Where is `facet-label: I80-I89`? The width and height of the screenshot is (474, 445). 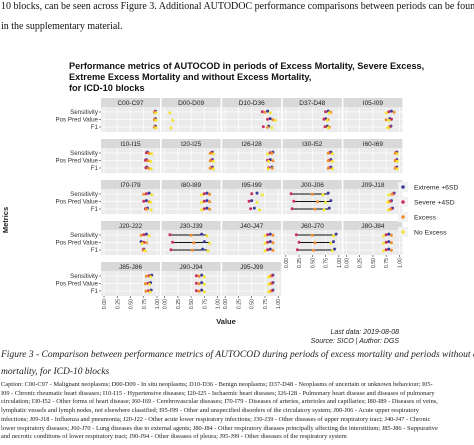
facet-label: I80-I89 is located at coordinates (191, 185).